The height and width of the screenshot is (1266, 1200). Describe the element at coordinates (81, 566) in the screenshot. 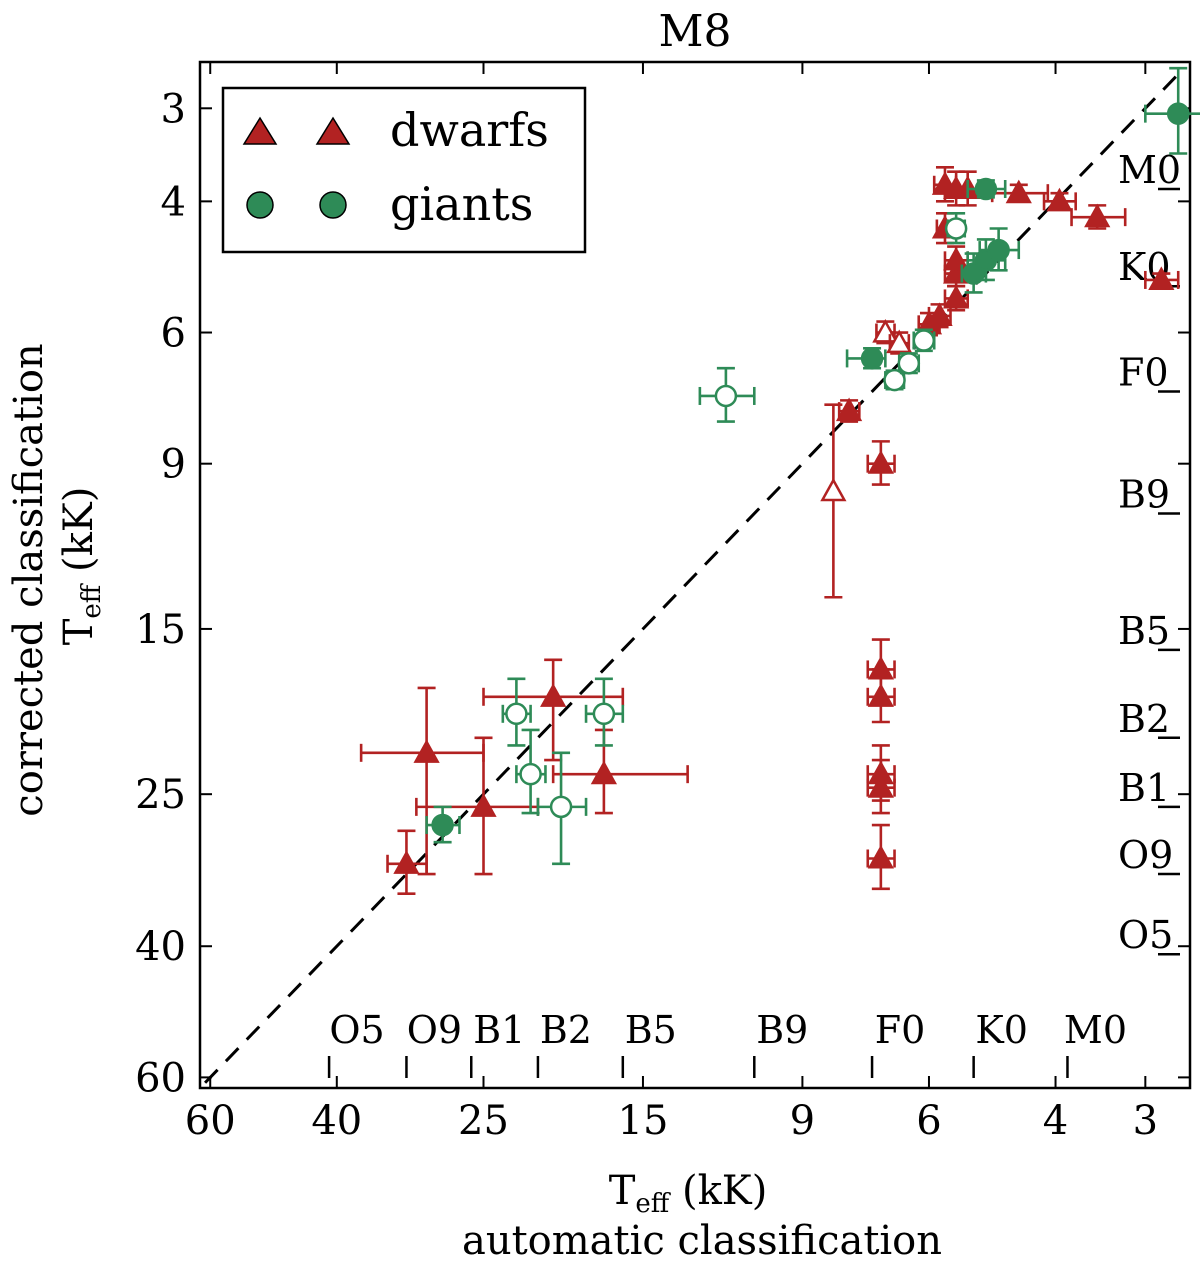

I see `y-axis-title-line2: Teff (kK)` at that location.